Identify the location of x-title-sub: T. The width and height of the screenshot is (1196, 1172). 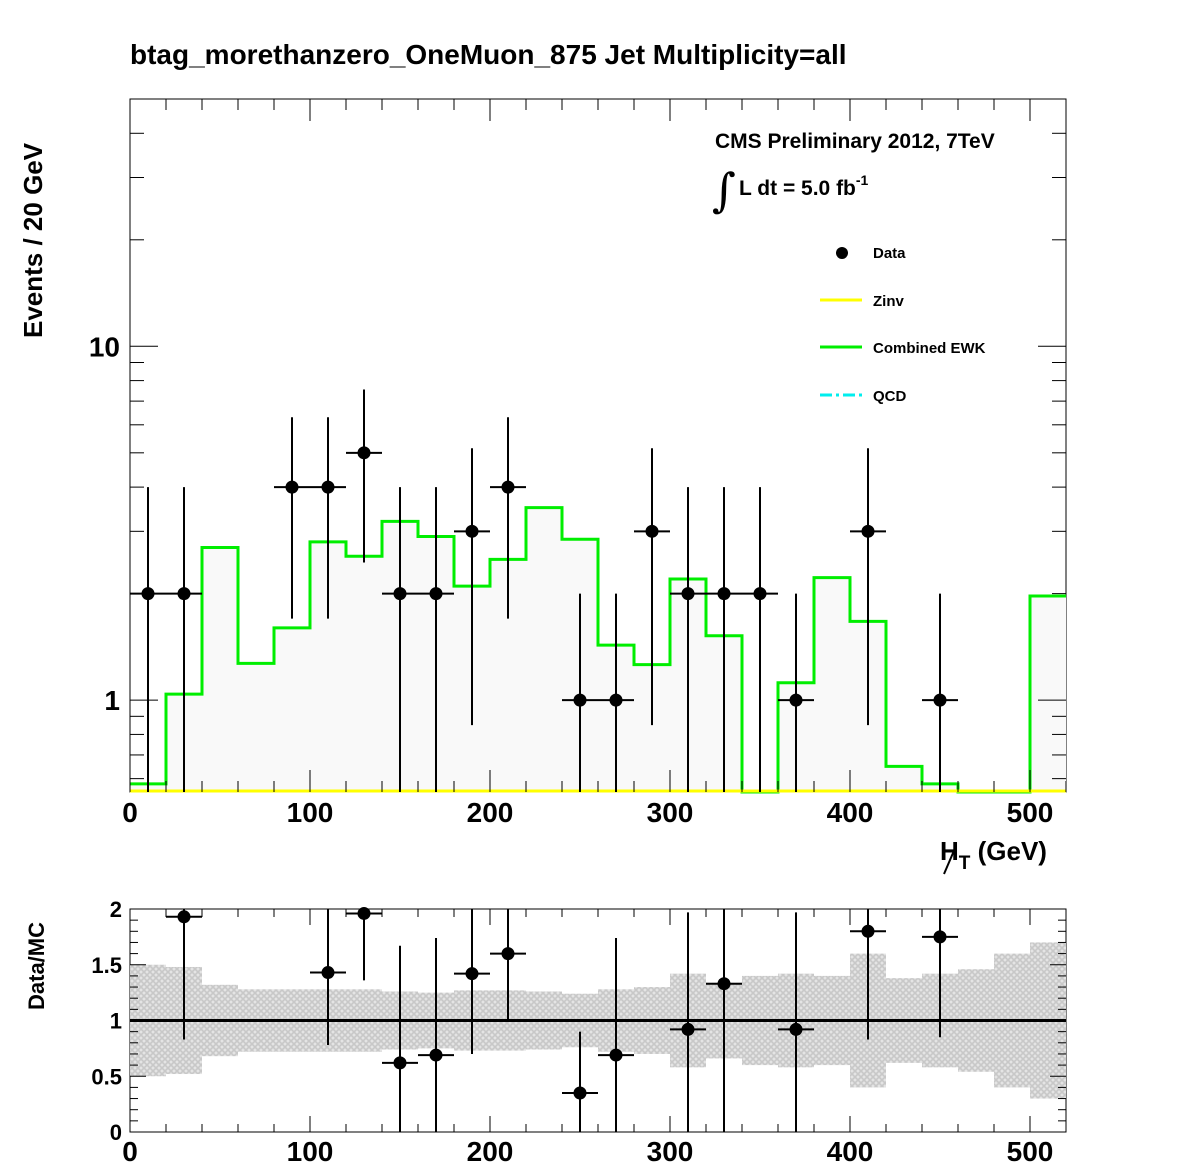
(965, 863).